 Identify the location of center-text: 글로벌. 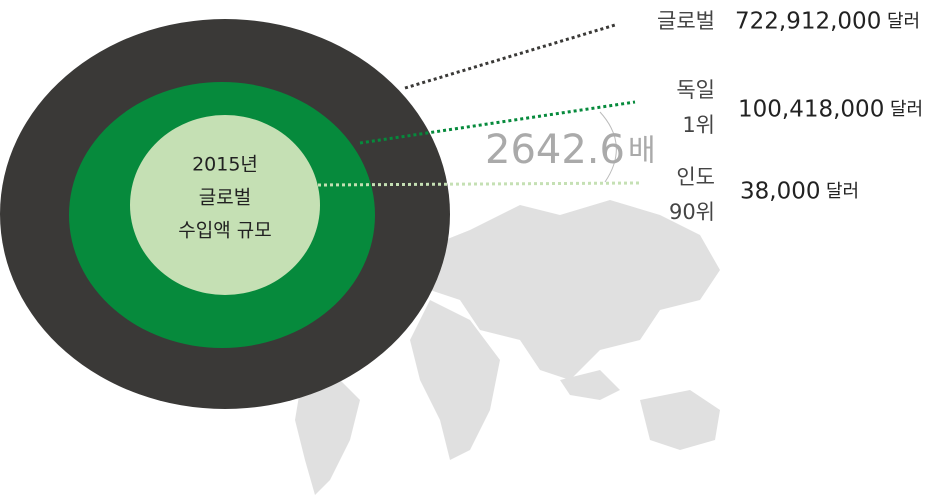
(225, 198).